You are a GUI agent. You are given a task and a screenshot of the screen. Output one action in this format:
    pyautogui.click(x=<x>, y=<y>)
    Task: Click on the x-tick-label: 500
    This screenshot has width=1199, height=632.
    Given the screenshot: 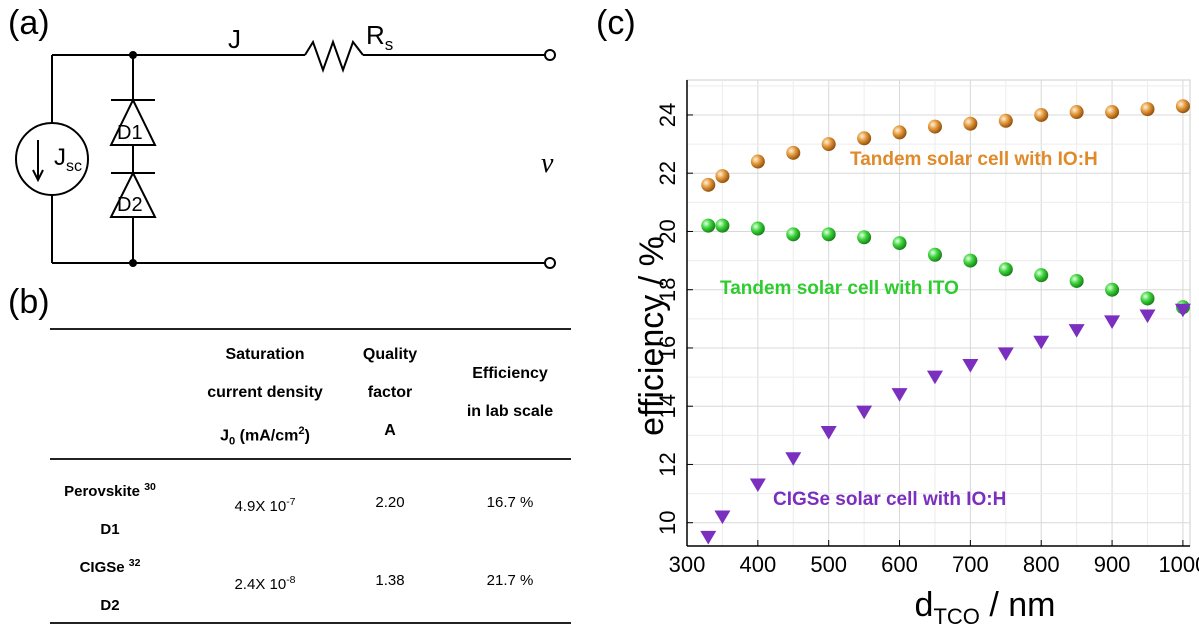 What is the action you would take?
    pyautogui.click(x=828, y=564)
    